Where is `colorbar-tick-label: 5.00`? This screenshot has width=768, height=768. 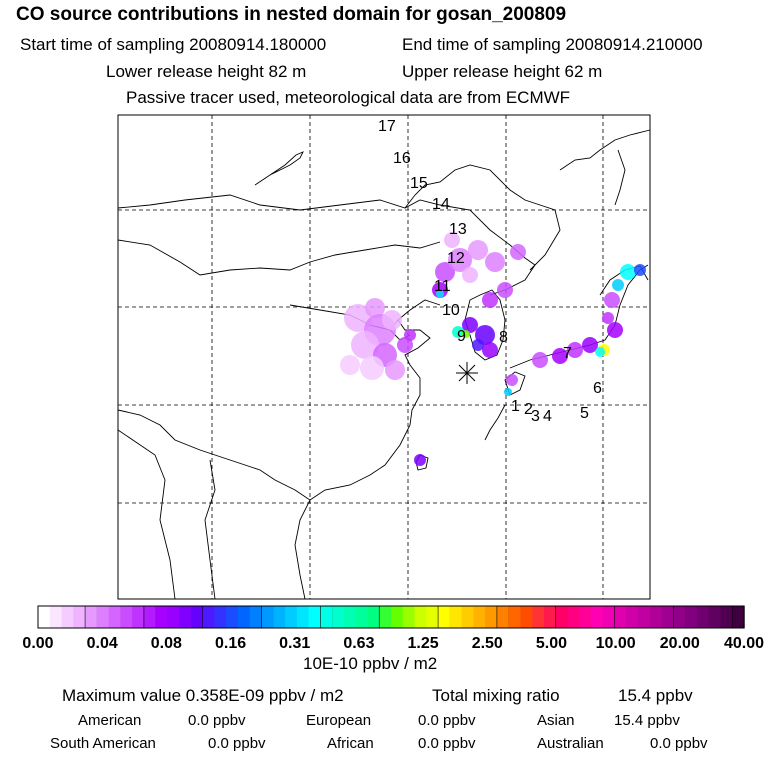
colorbar-tick-label: 5.00 is located at coordinates (551, 643).